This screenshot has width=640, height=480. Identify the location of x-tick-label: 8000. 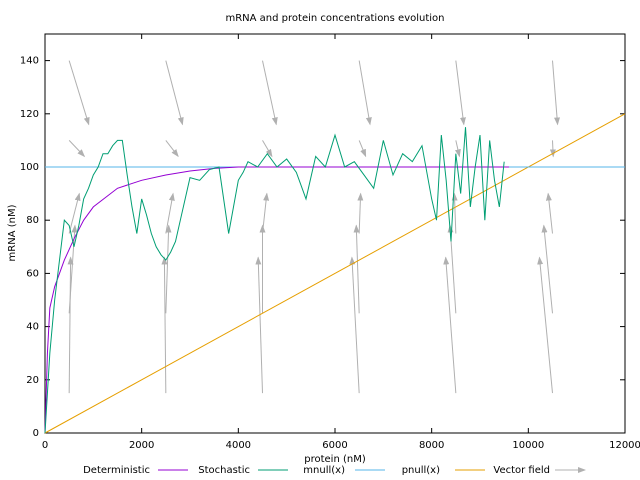
(431, 445).